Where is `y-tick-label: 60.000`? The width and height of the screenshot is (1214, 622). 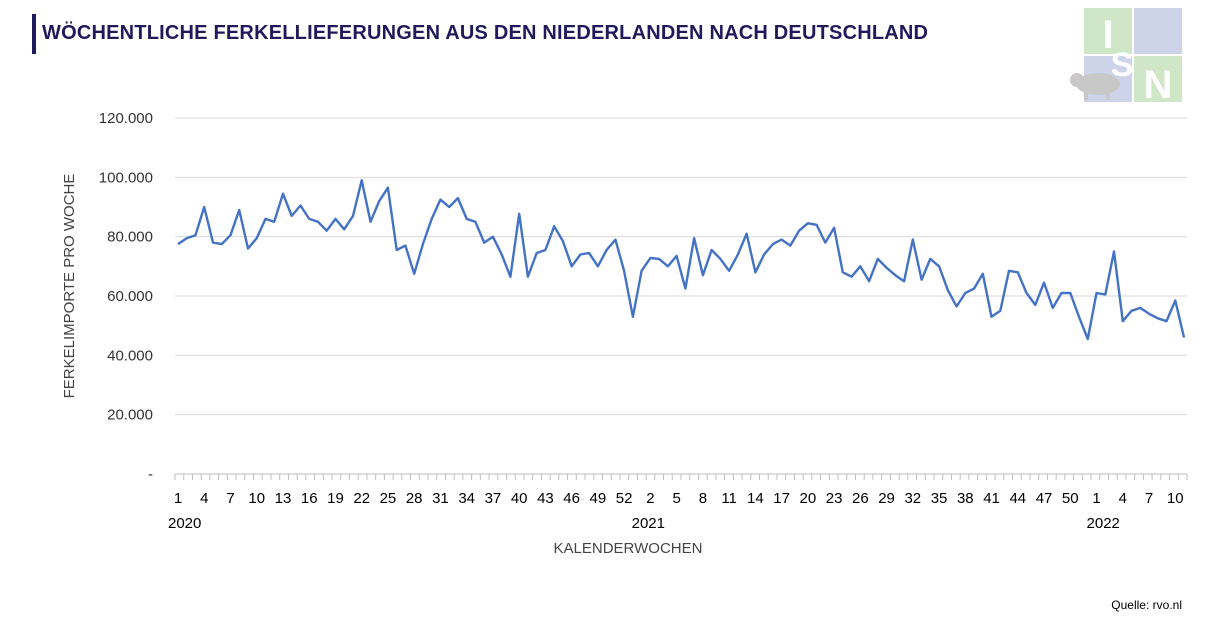
y-tick-label: 60.000 is located at coordinates (130, 296).